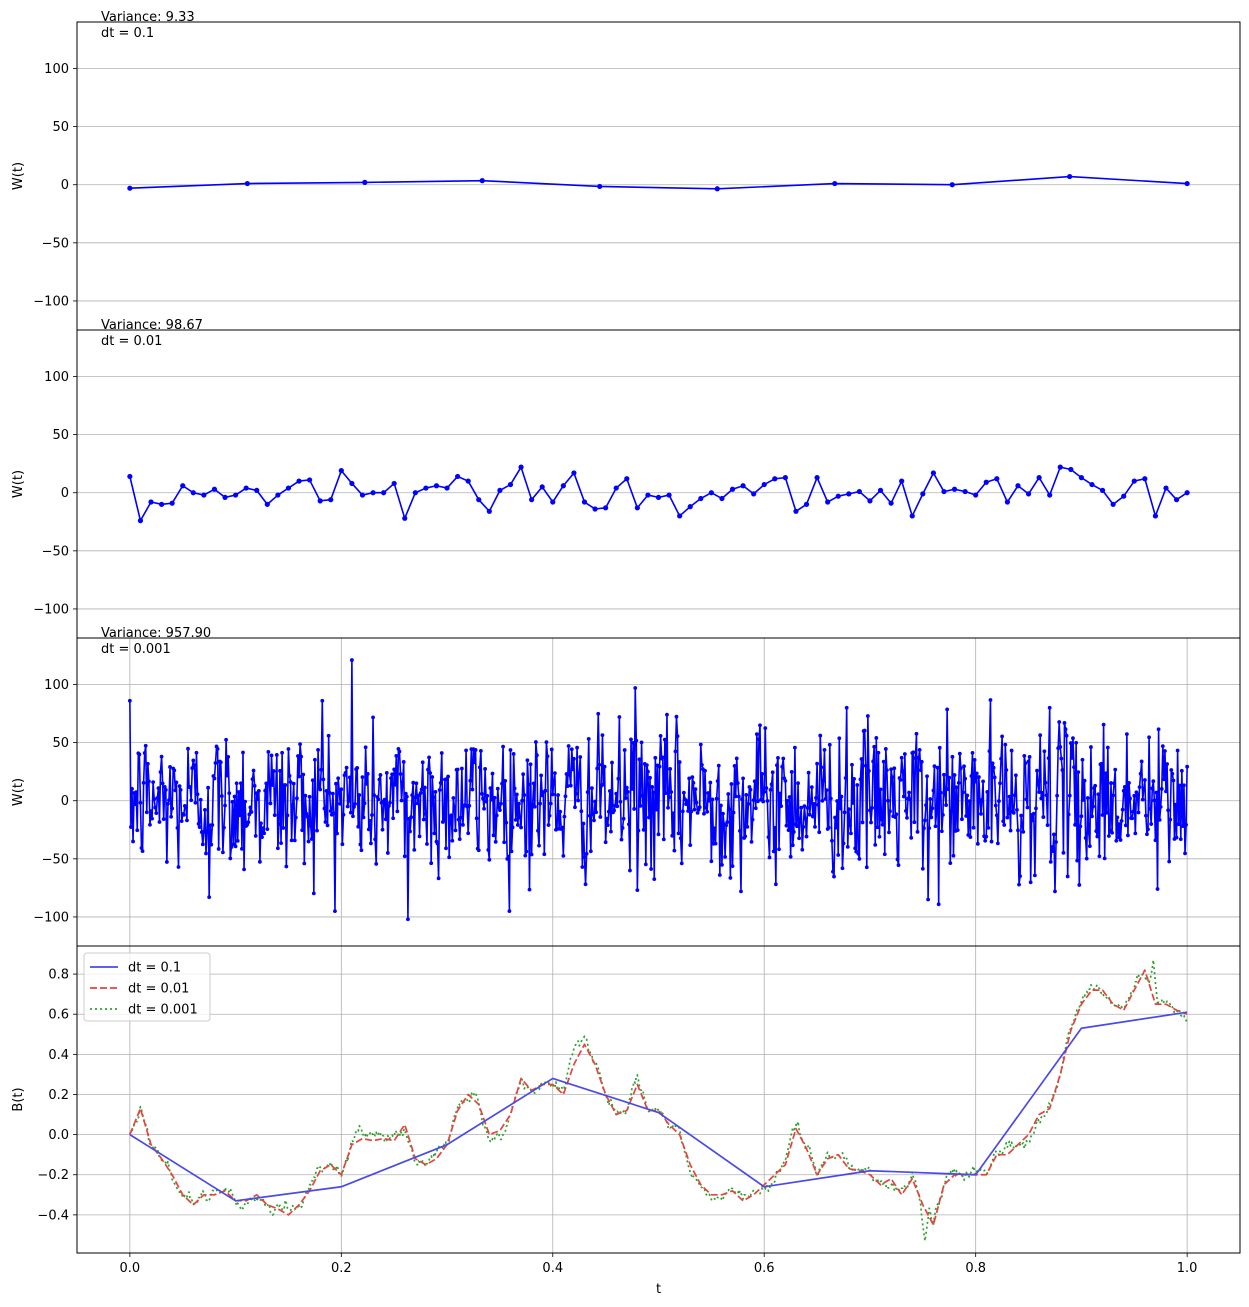 This screenshot has width=1249, height=1307. Describe the element at coordinates (552, 1268) in the screenshot. I see `x-tick-label: 0.4` at that location.